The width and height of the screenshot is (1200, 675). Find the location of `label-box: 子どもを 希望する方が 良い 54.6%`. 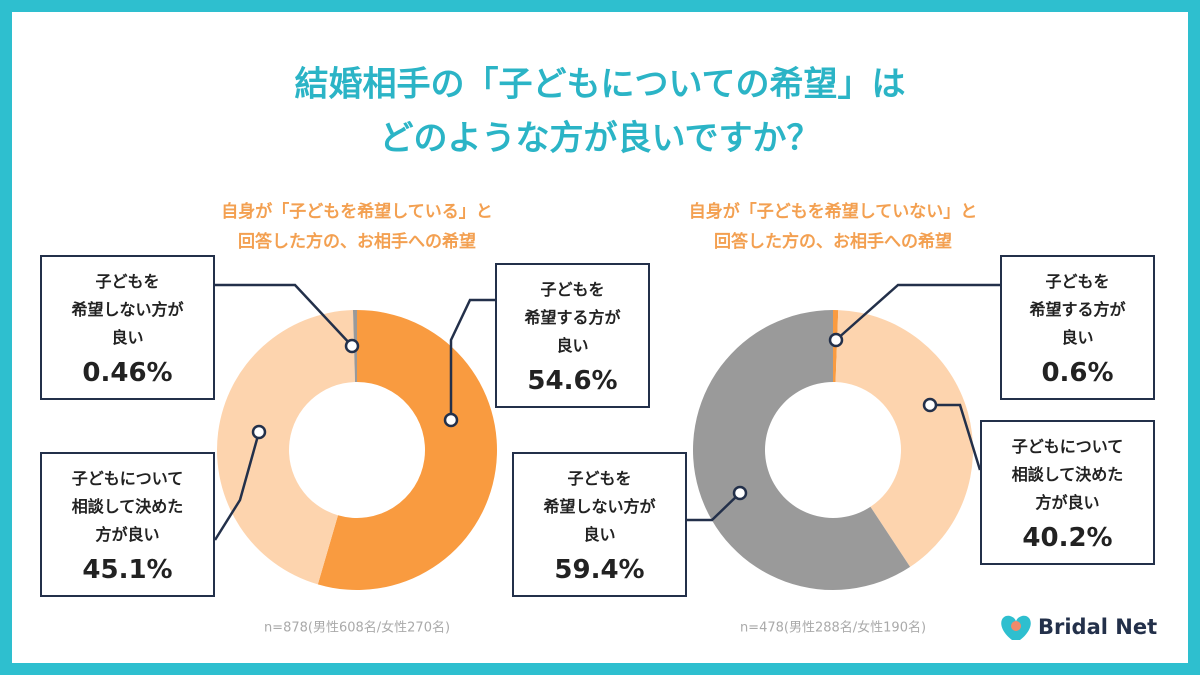

label-box: 子どもを 希望する方が 良い 54.6% is located at coordinates (572, 335).